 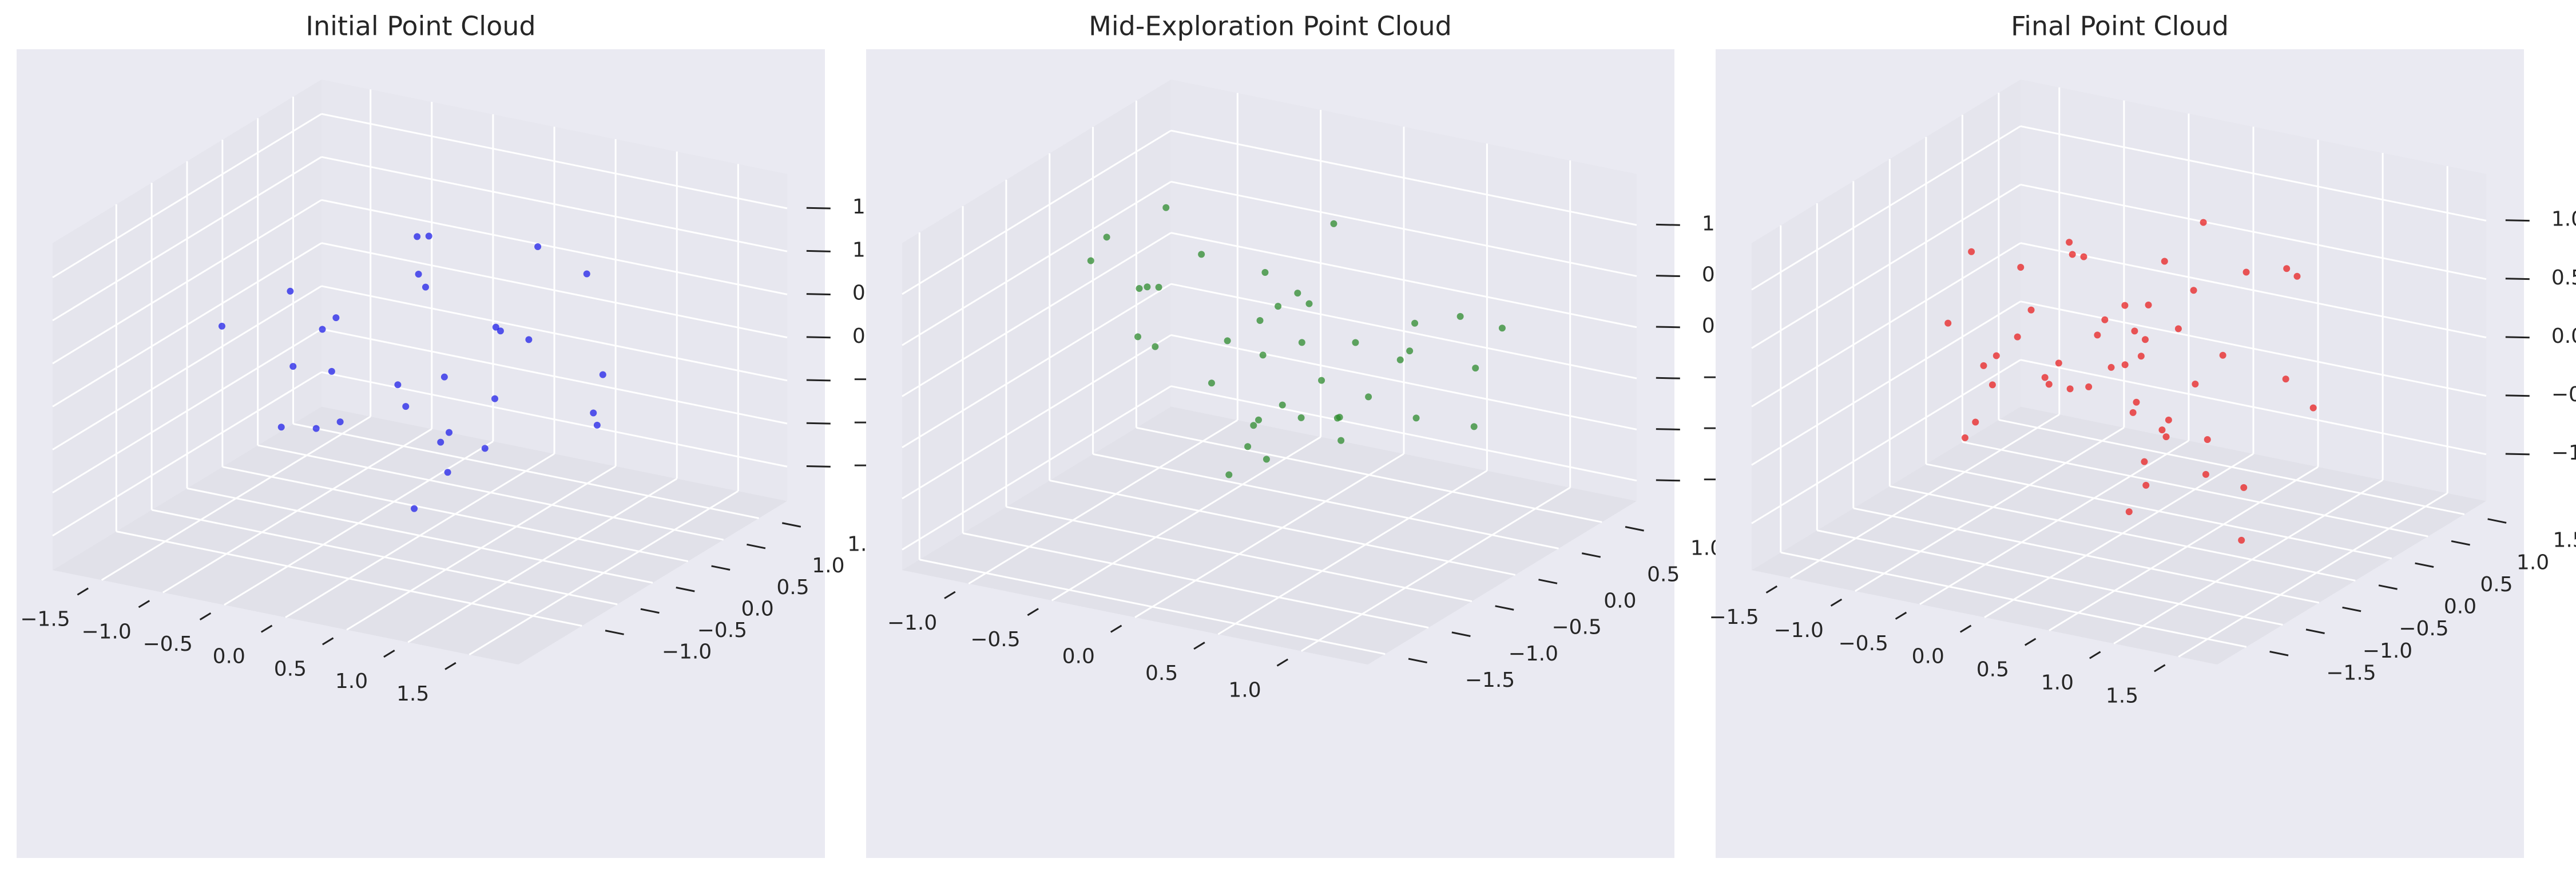 I want to click on panel-title: Final Point Cloud, so click(x=2120, y=26).